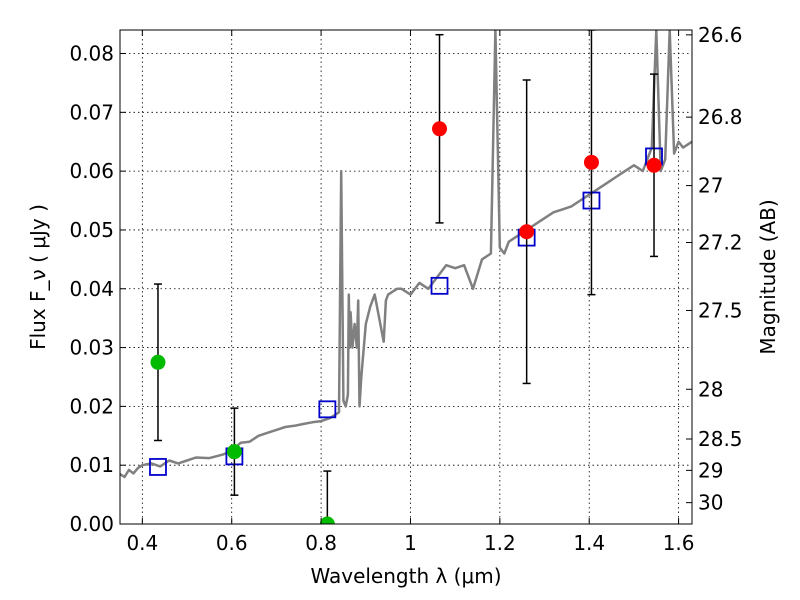 This screenshot has width=800, height=600. I want to click on x-tick-label: 1.4, so click(589, 543).